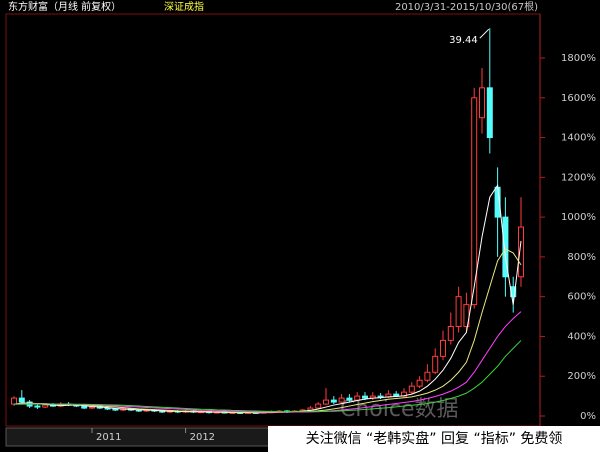  Describe the element at coordinates (64, 6) in the screenshot. I see `chart-title: 东方财富（月线 前复权）` at that location.